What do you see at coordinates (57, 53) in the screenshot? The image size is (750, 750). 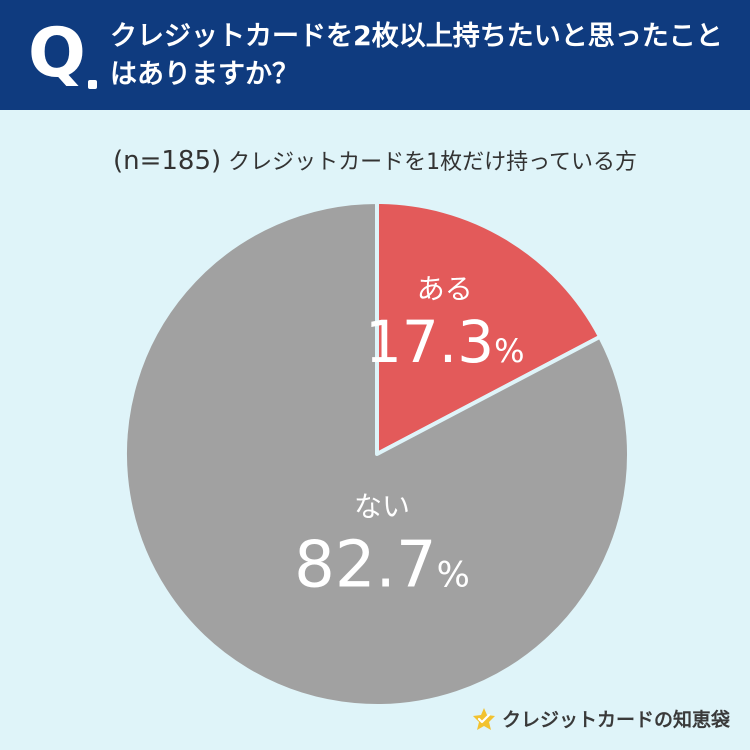 I see `q-mark: Q` at bounding box center [57, 53].